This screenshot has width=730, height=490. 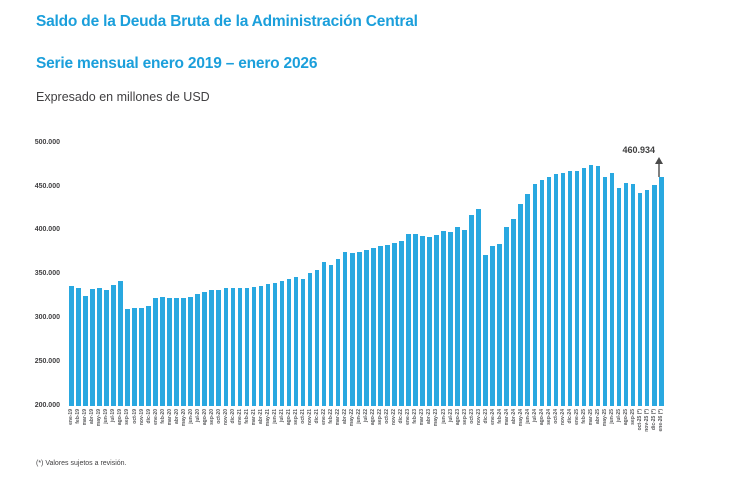 I want to click on x-axis-label: oct-20, so click(x=218, y=416).